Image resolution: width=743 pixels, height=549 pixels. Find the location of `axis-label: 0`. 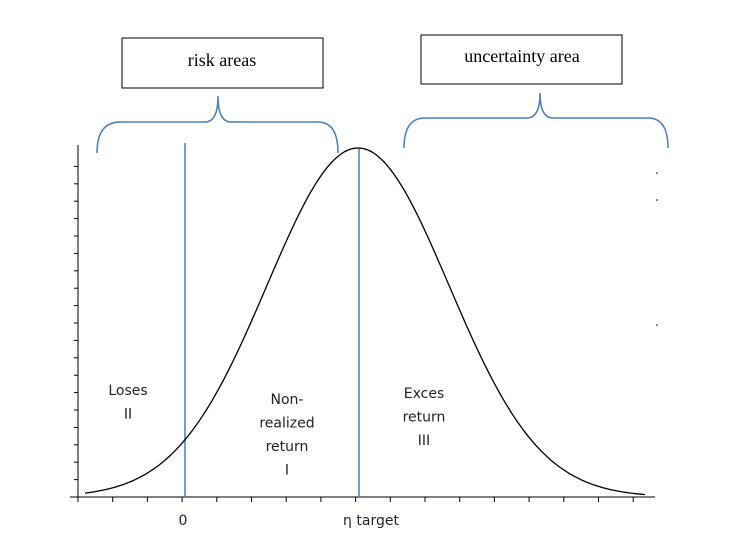

axis-label: 0 is located at coordinates (183, 521).